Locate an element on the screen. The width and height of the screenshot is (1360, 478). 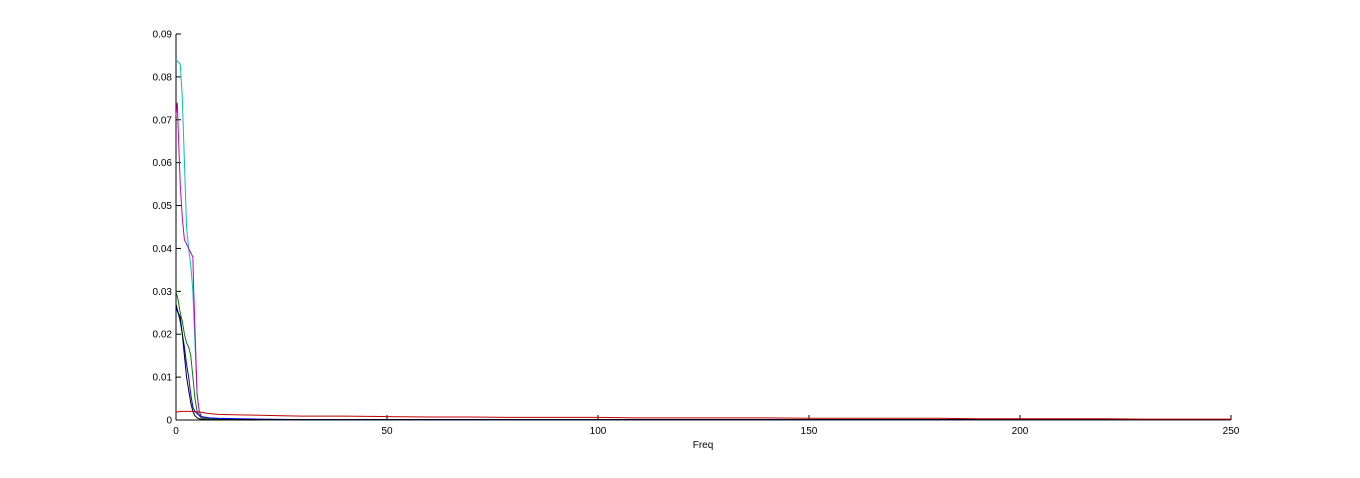
x-tick-label: 150 is located at coordinates (809, 431).